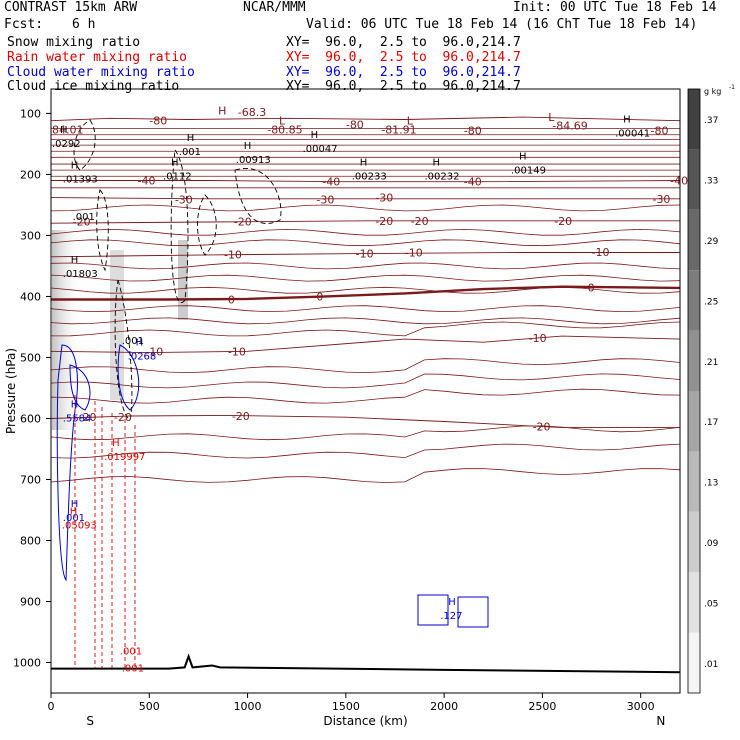 The width and height of the screenshot is (740, 740). Describe the element at coordinates (711, 182) in the screenshot. I see `colorbar-tick-label: .33` at that location.